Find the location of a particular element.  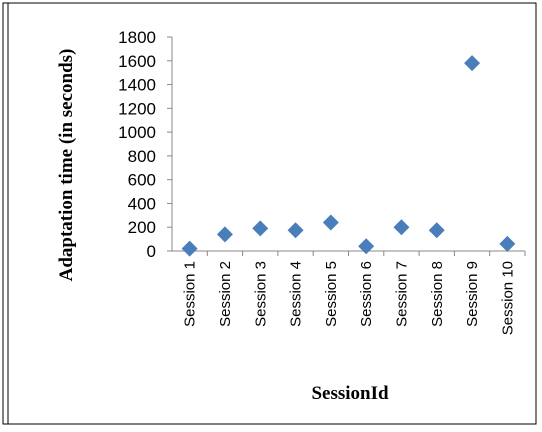

y-tick-label: 400 is located at coordinates (142, 203).